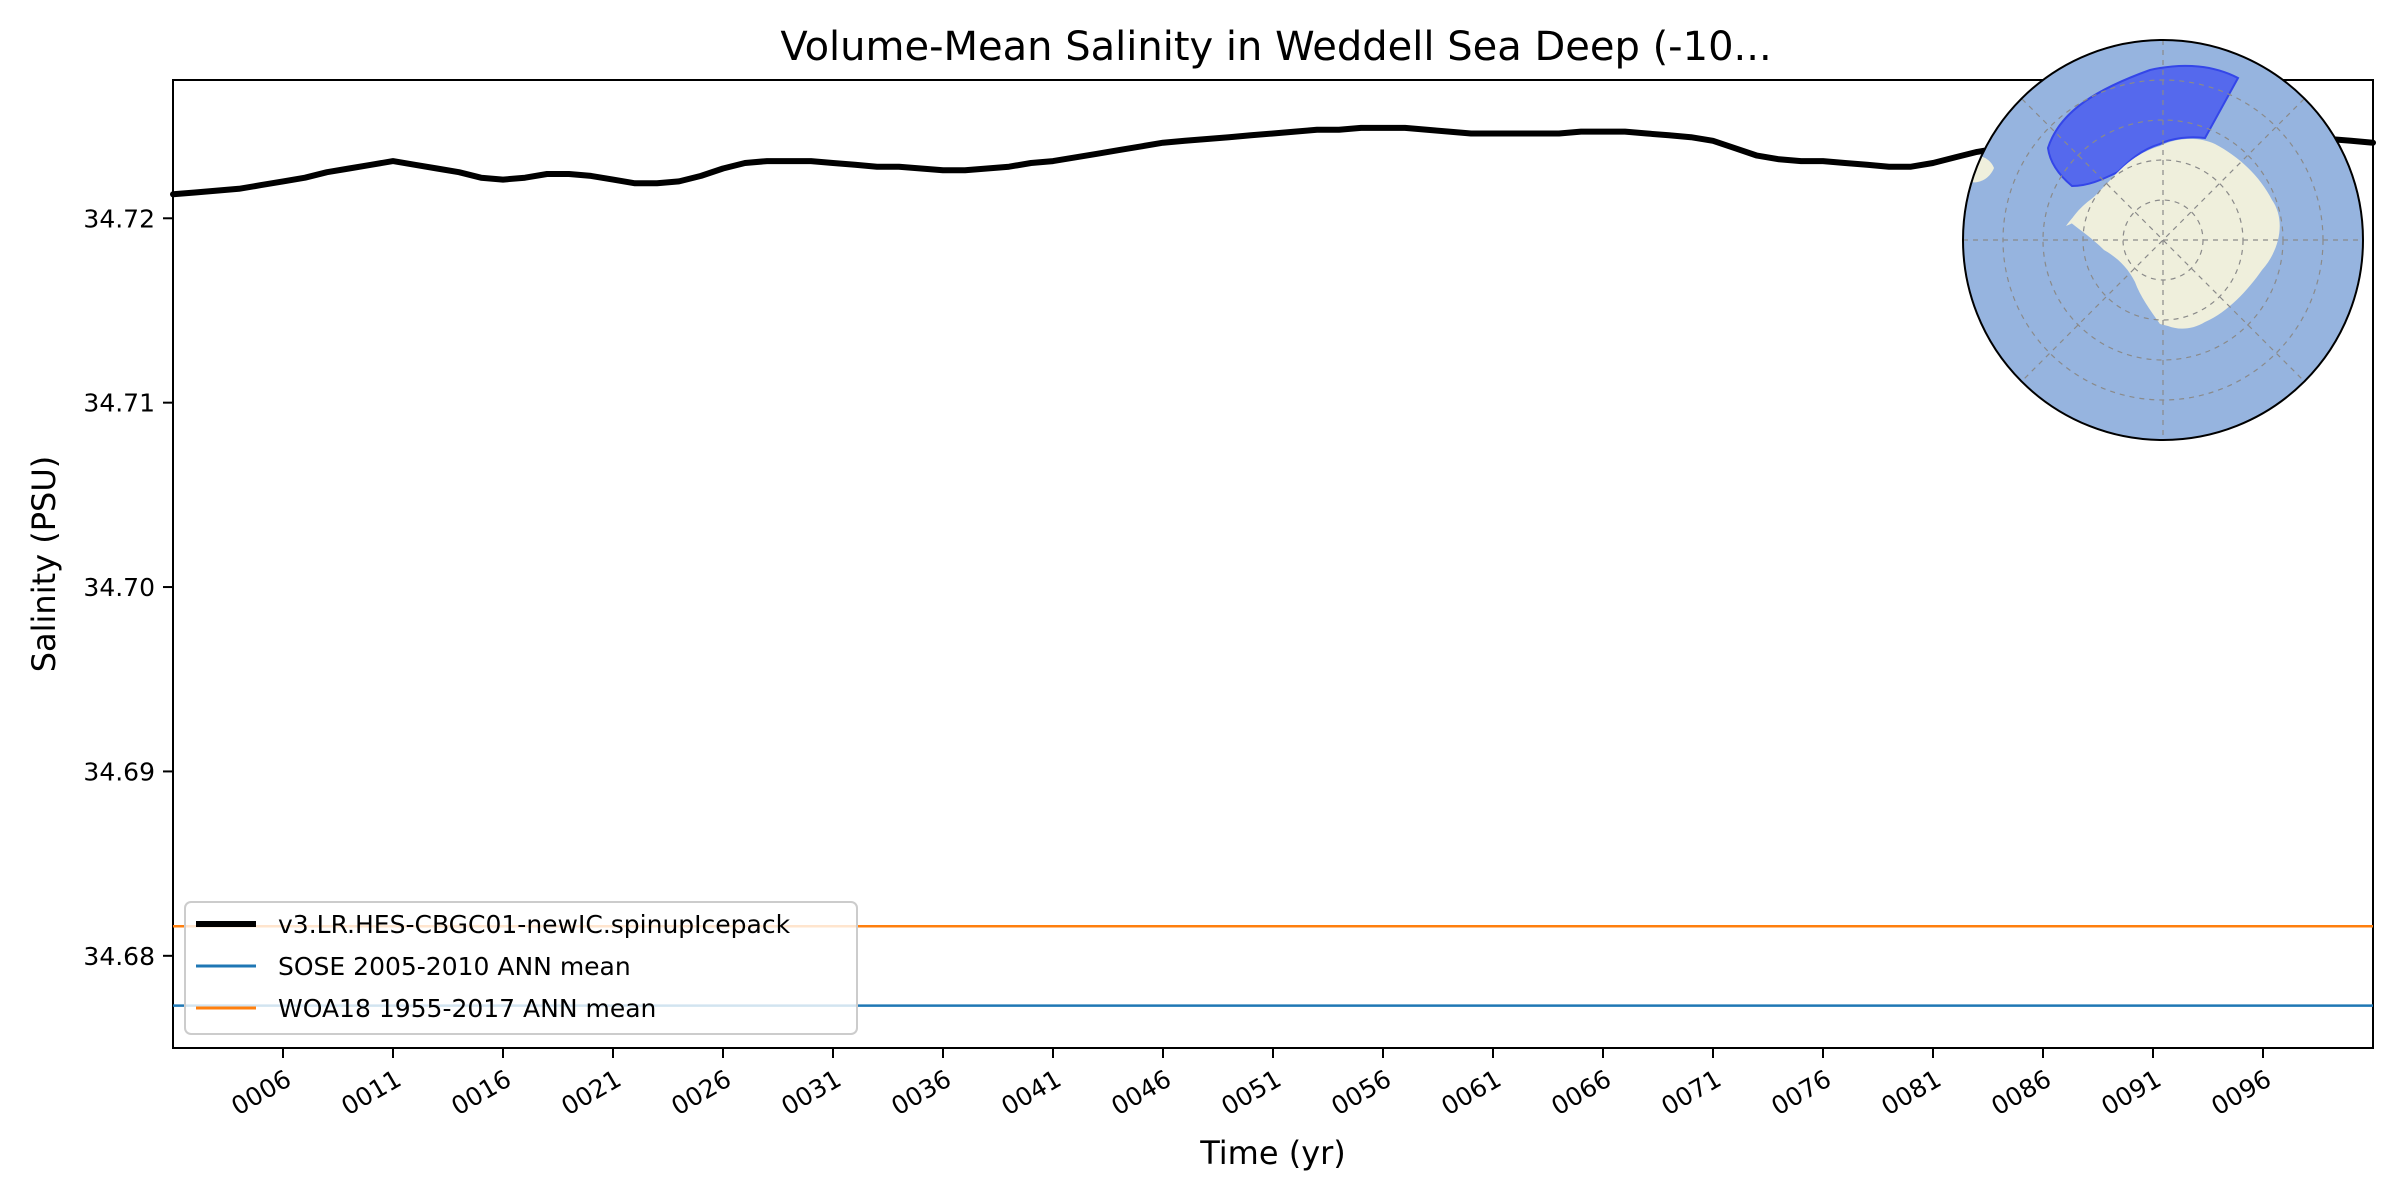 This screenshot has width=2400, height=1200. What do you see at coordinates (2092, 199) in the screenshot?
I see `map-peninsula` at bounding box center [2092, 199].